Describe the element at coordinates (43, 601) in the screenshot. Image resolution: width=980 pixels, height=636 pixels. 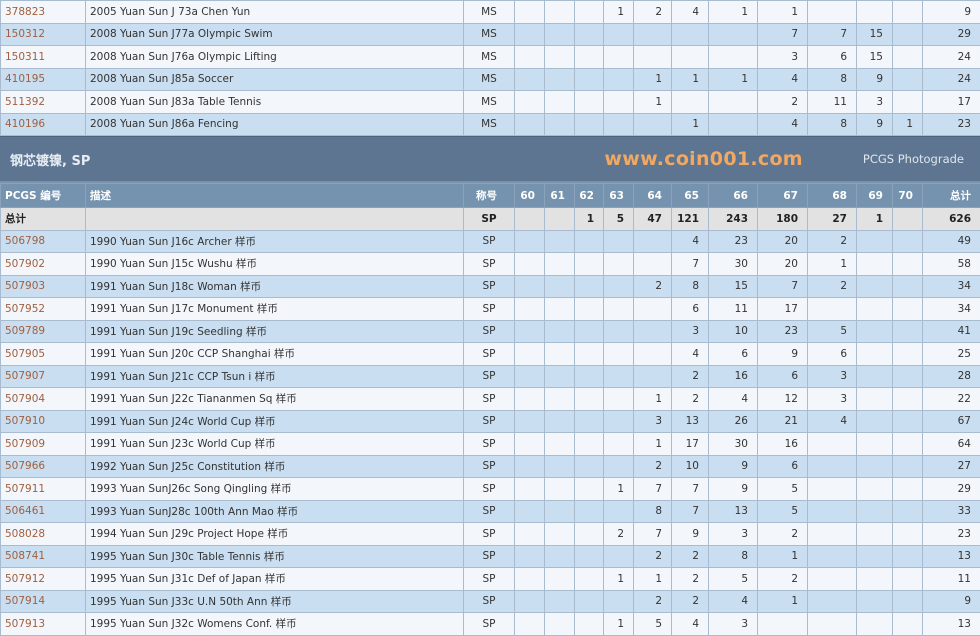
I see `pcgs-number-link: 507914` at that location.